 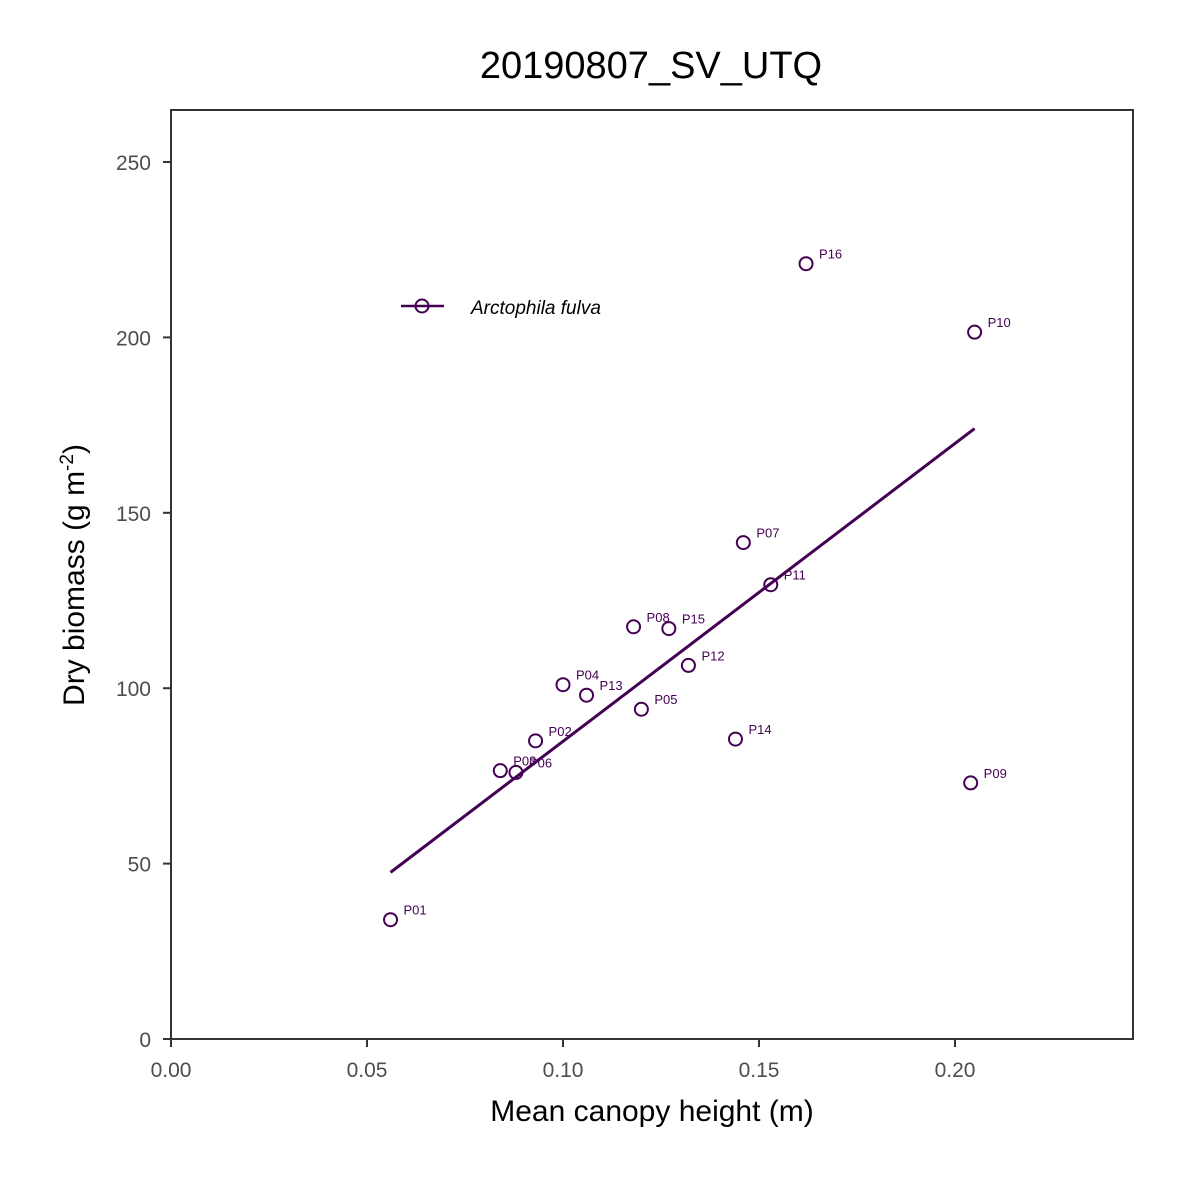 I want to click on legend: Arctophila fulva, so click(x=501, y=308).